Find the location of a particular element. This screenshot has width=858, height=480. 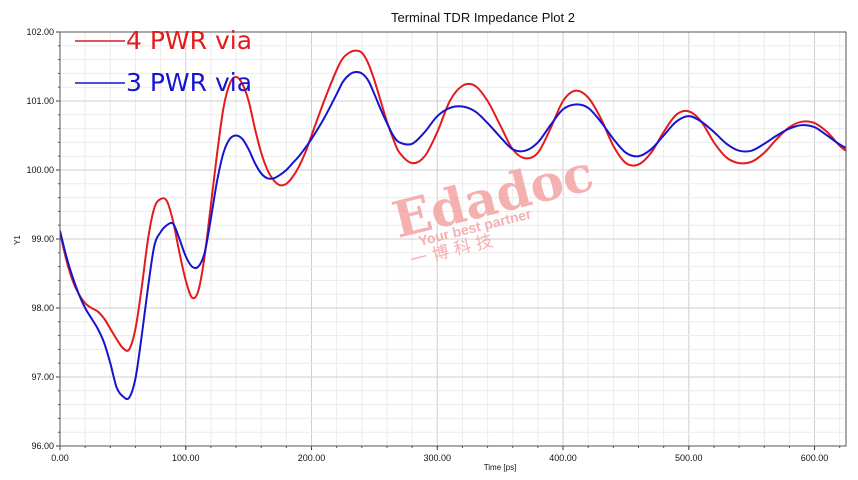

x-tick-label: 400.00 is located at coordinates (563, 458).